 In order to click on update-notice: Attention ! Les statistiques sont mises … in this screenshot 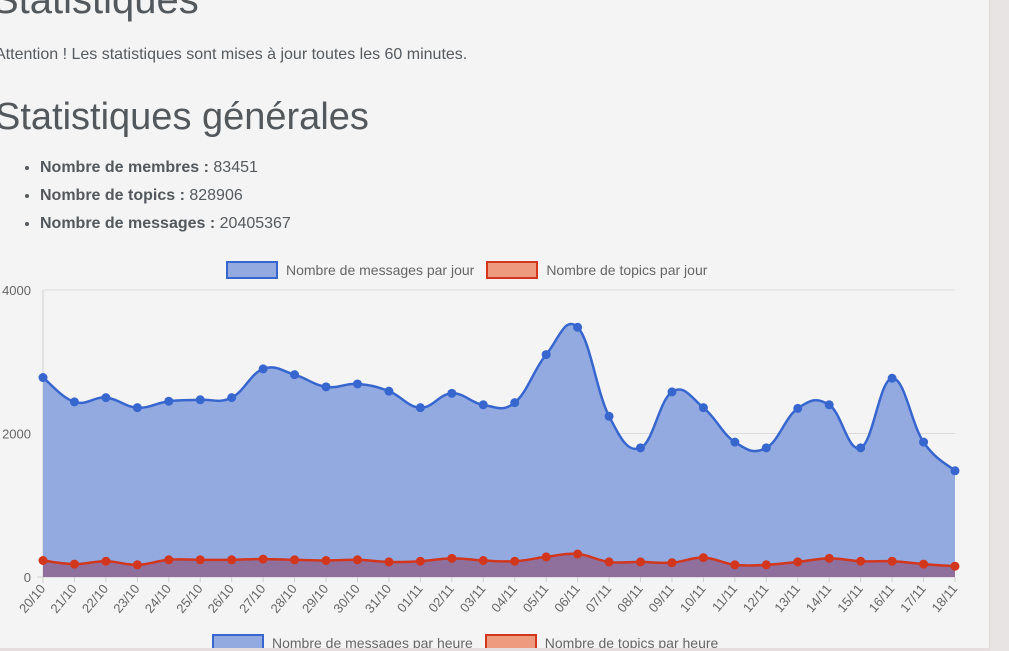, I will do `click(234, 54)`.